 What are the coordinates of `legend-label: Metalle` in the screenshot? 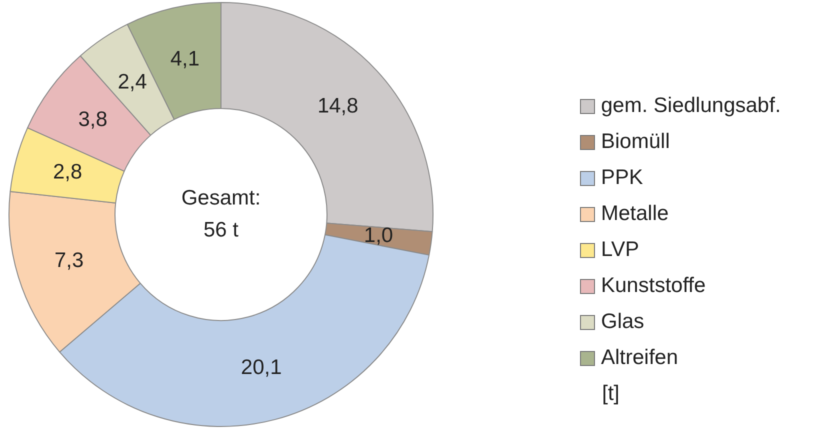 It's located at (635, 214).